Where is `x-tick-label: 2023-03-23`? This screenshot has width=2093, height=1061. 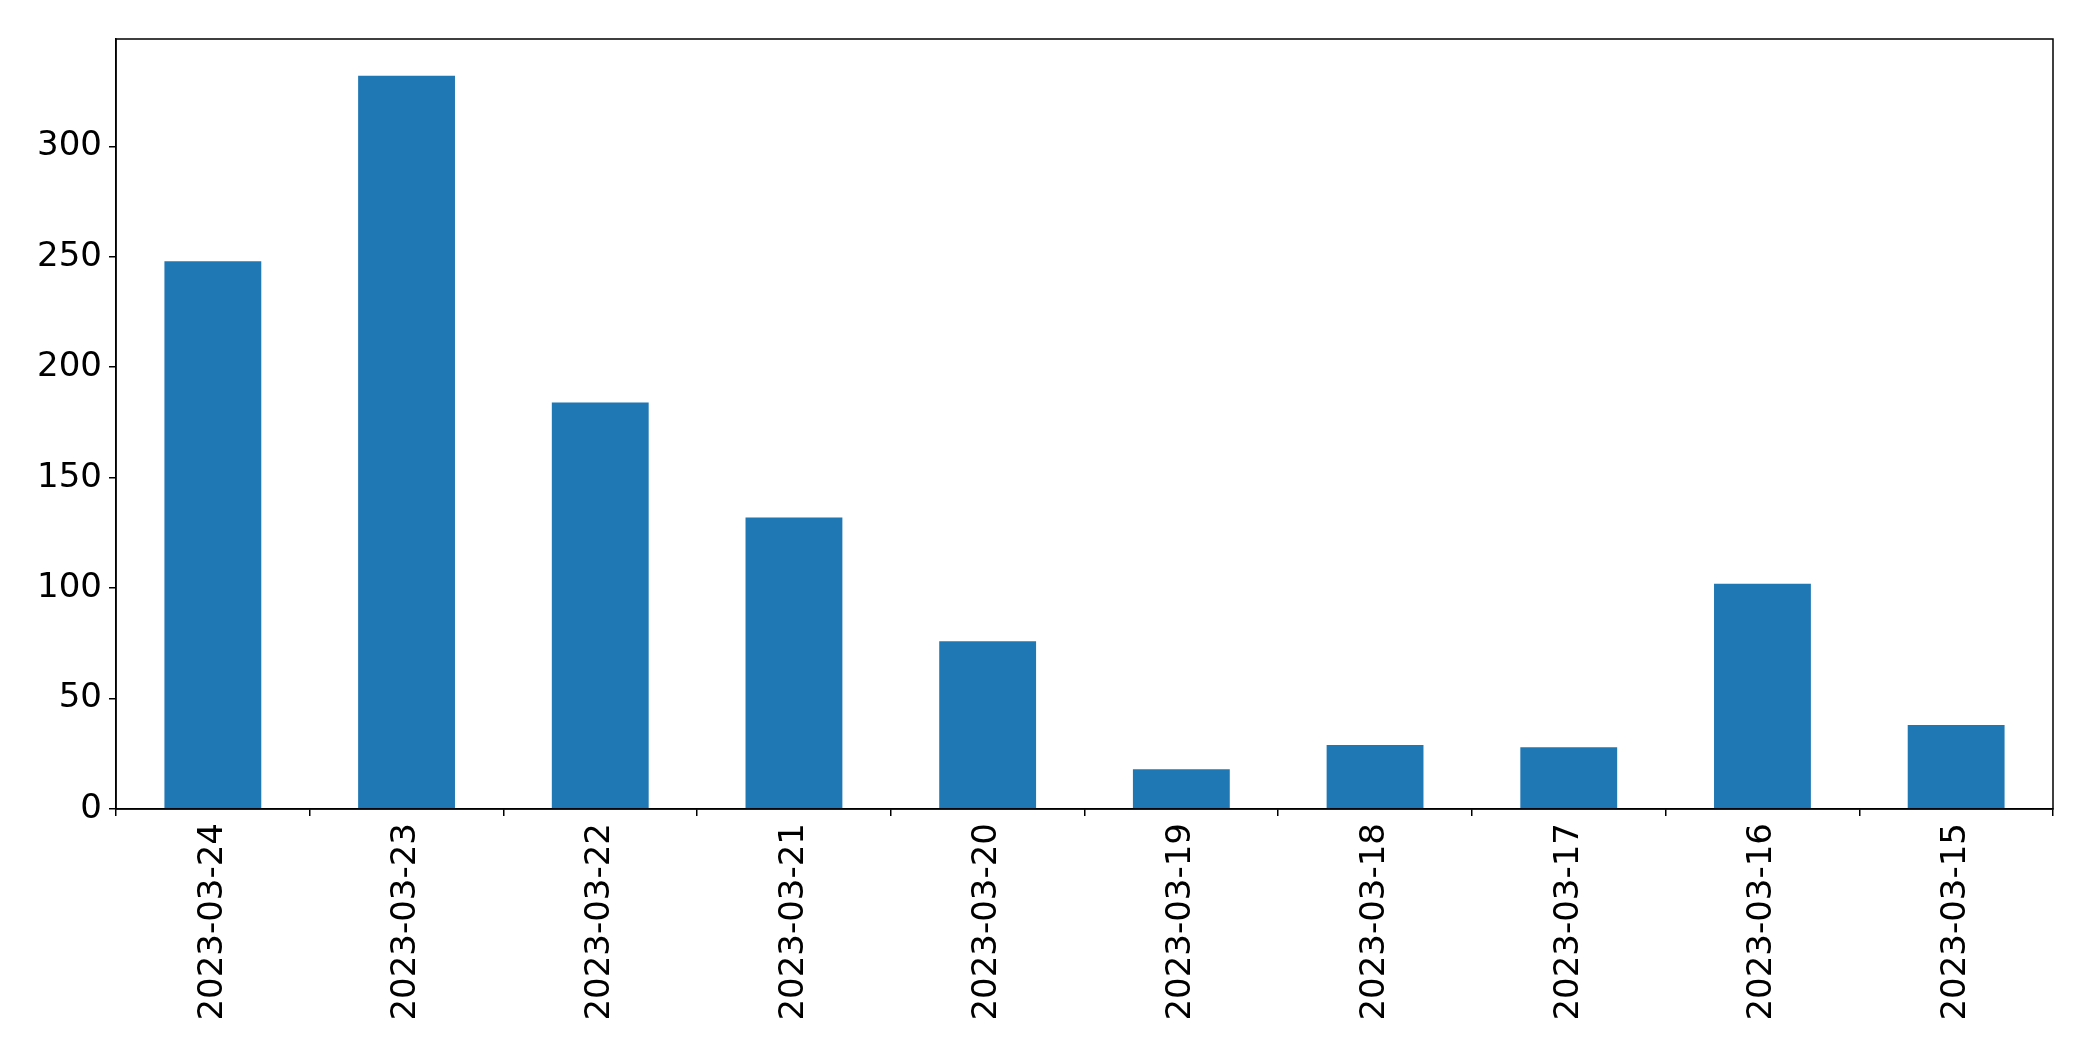
x-tick-label: 2023-03-23 is located at coordinates (403, 922).